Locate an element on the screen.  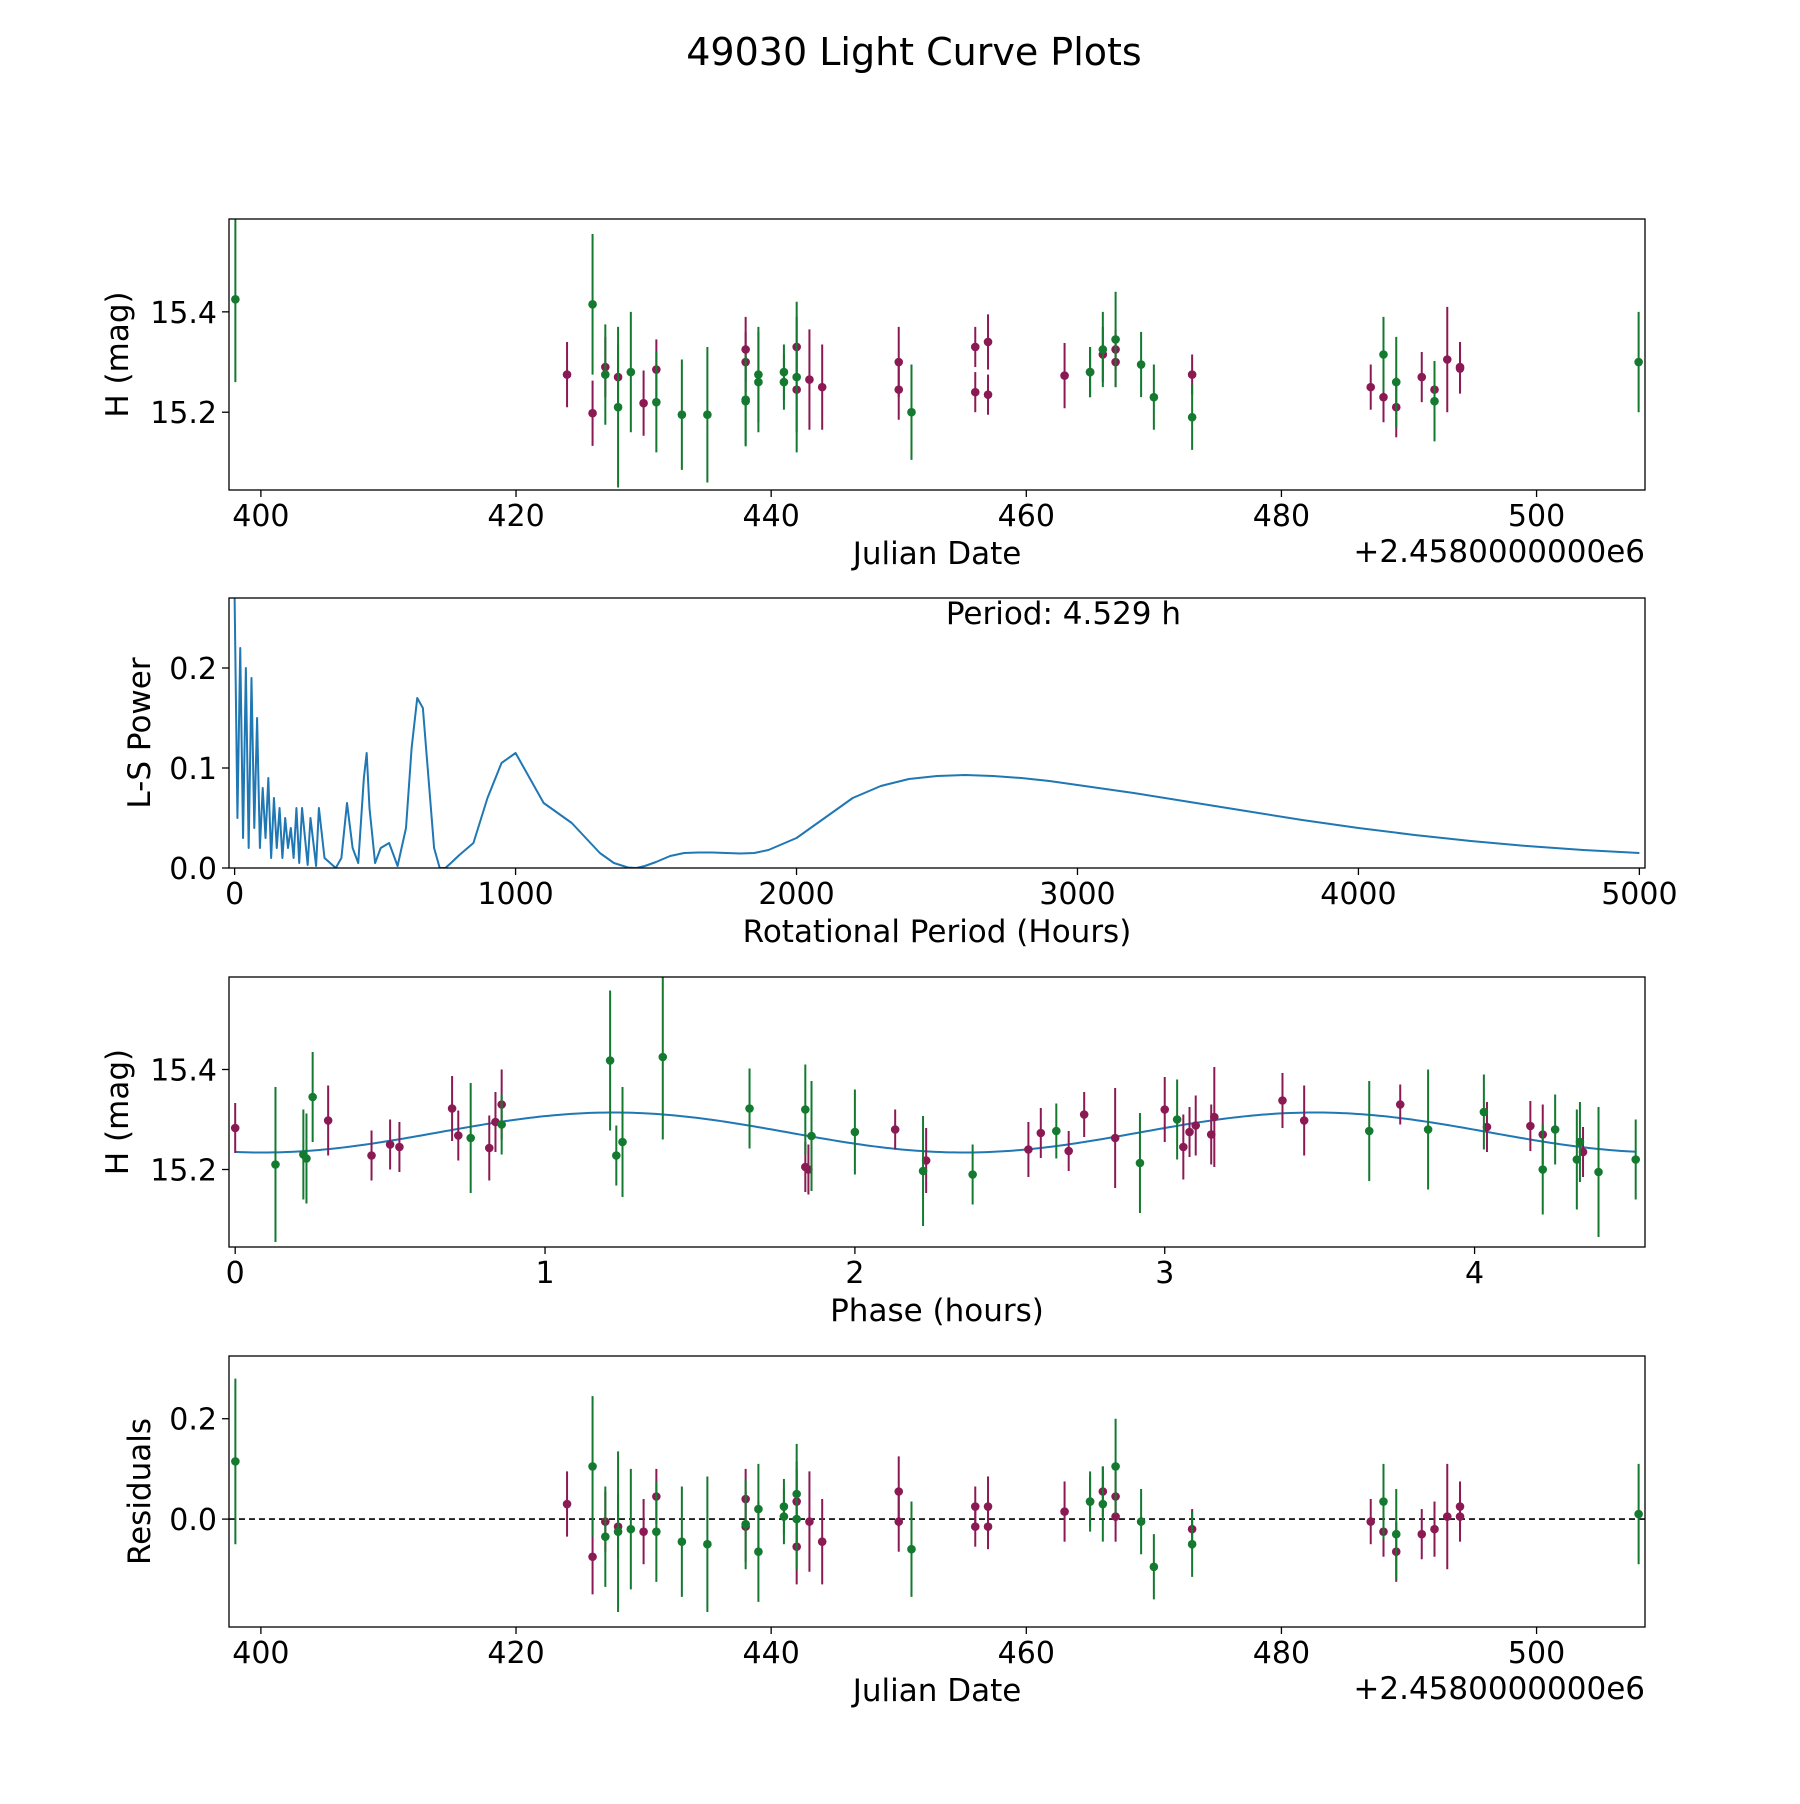
x-tick-label: 500 is located at coordinates (1536, 516).